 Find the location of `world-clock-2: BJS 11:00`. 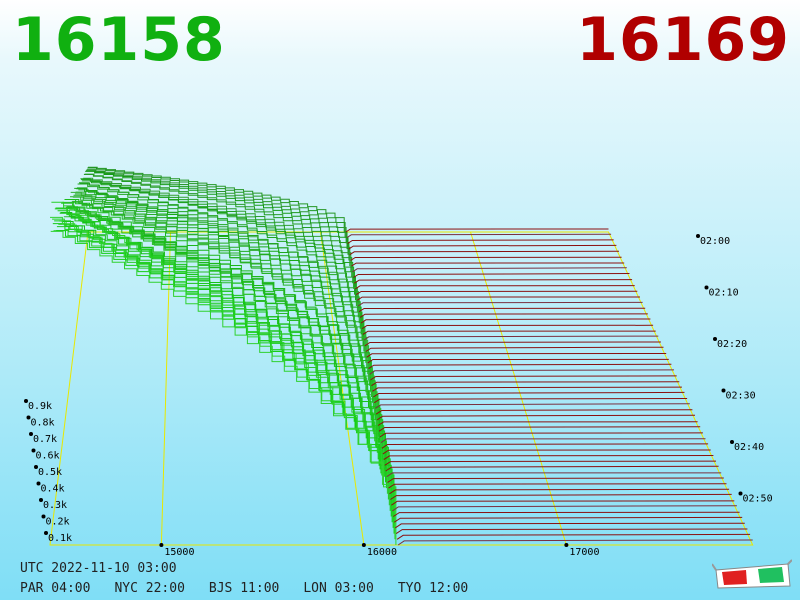

world-clock-2: BJS 11:00 is located at coordinates (244, 588).